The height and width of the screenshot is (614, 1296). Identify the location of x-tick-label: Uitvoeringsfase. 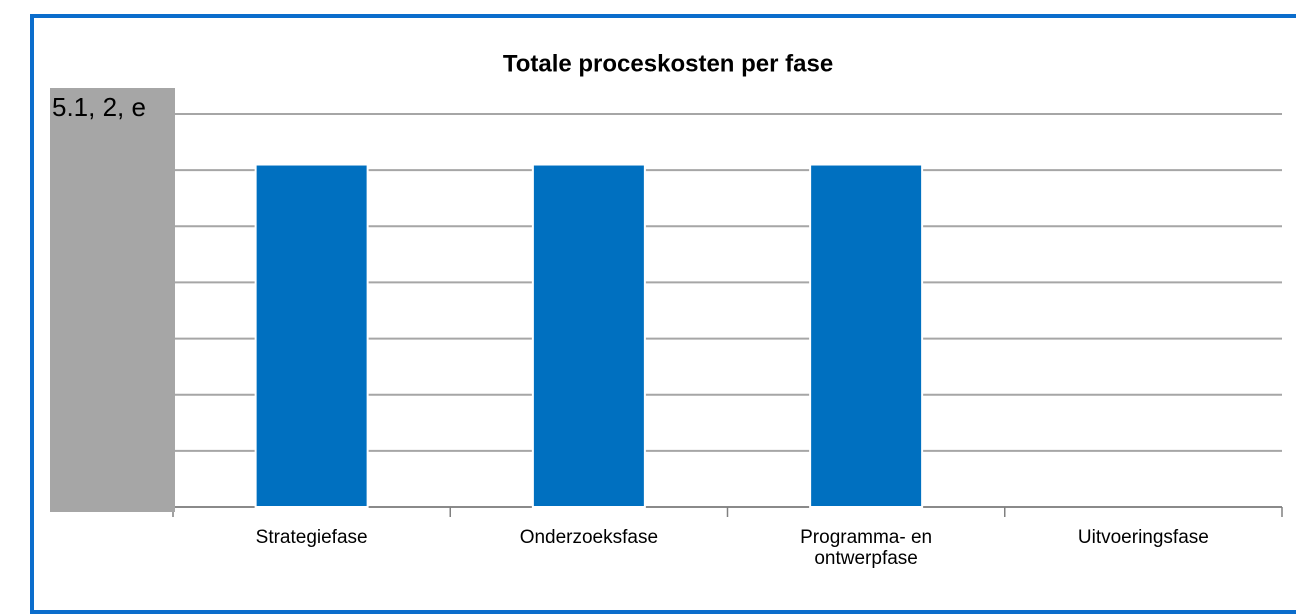
(1143, 537).